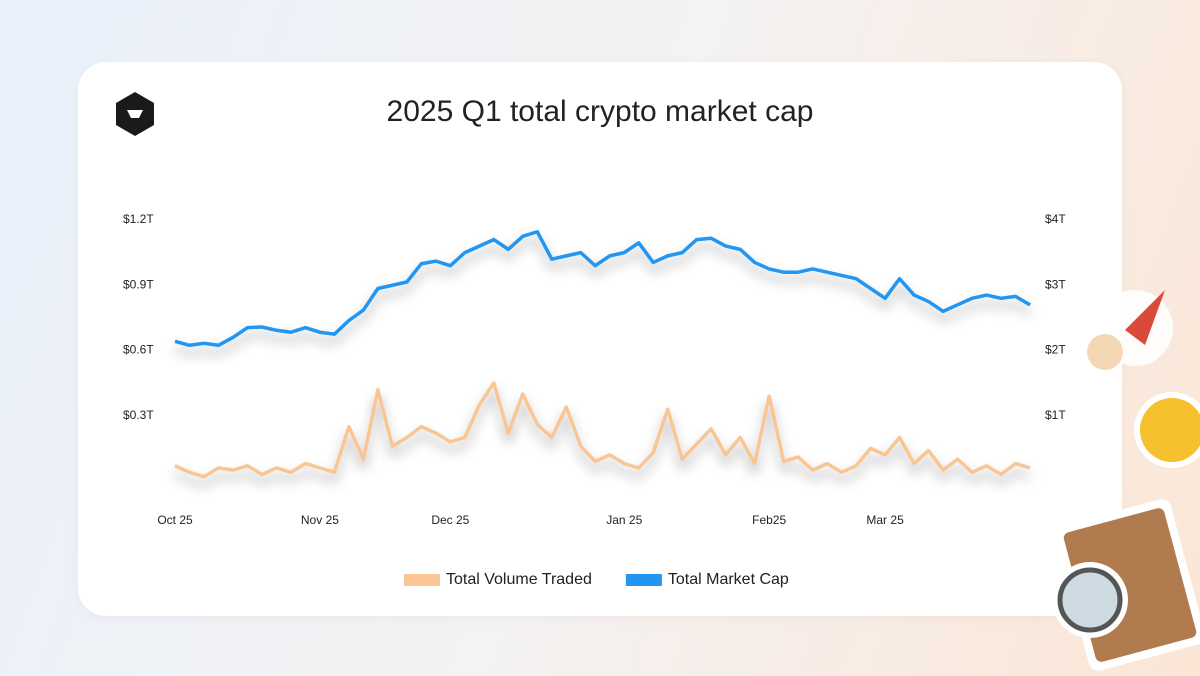 Image resolution: width=1200 pixels, height=676 pixels. What do you see at coordinates (450, 520) in the screenshot?
I see `x-tick-label: Dec 25` at bounding box center [450, 520].